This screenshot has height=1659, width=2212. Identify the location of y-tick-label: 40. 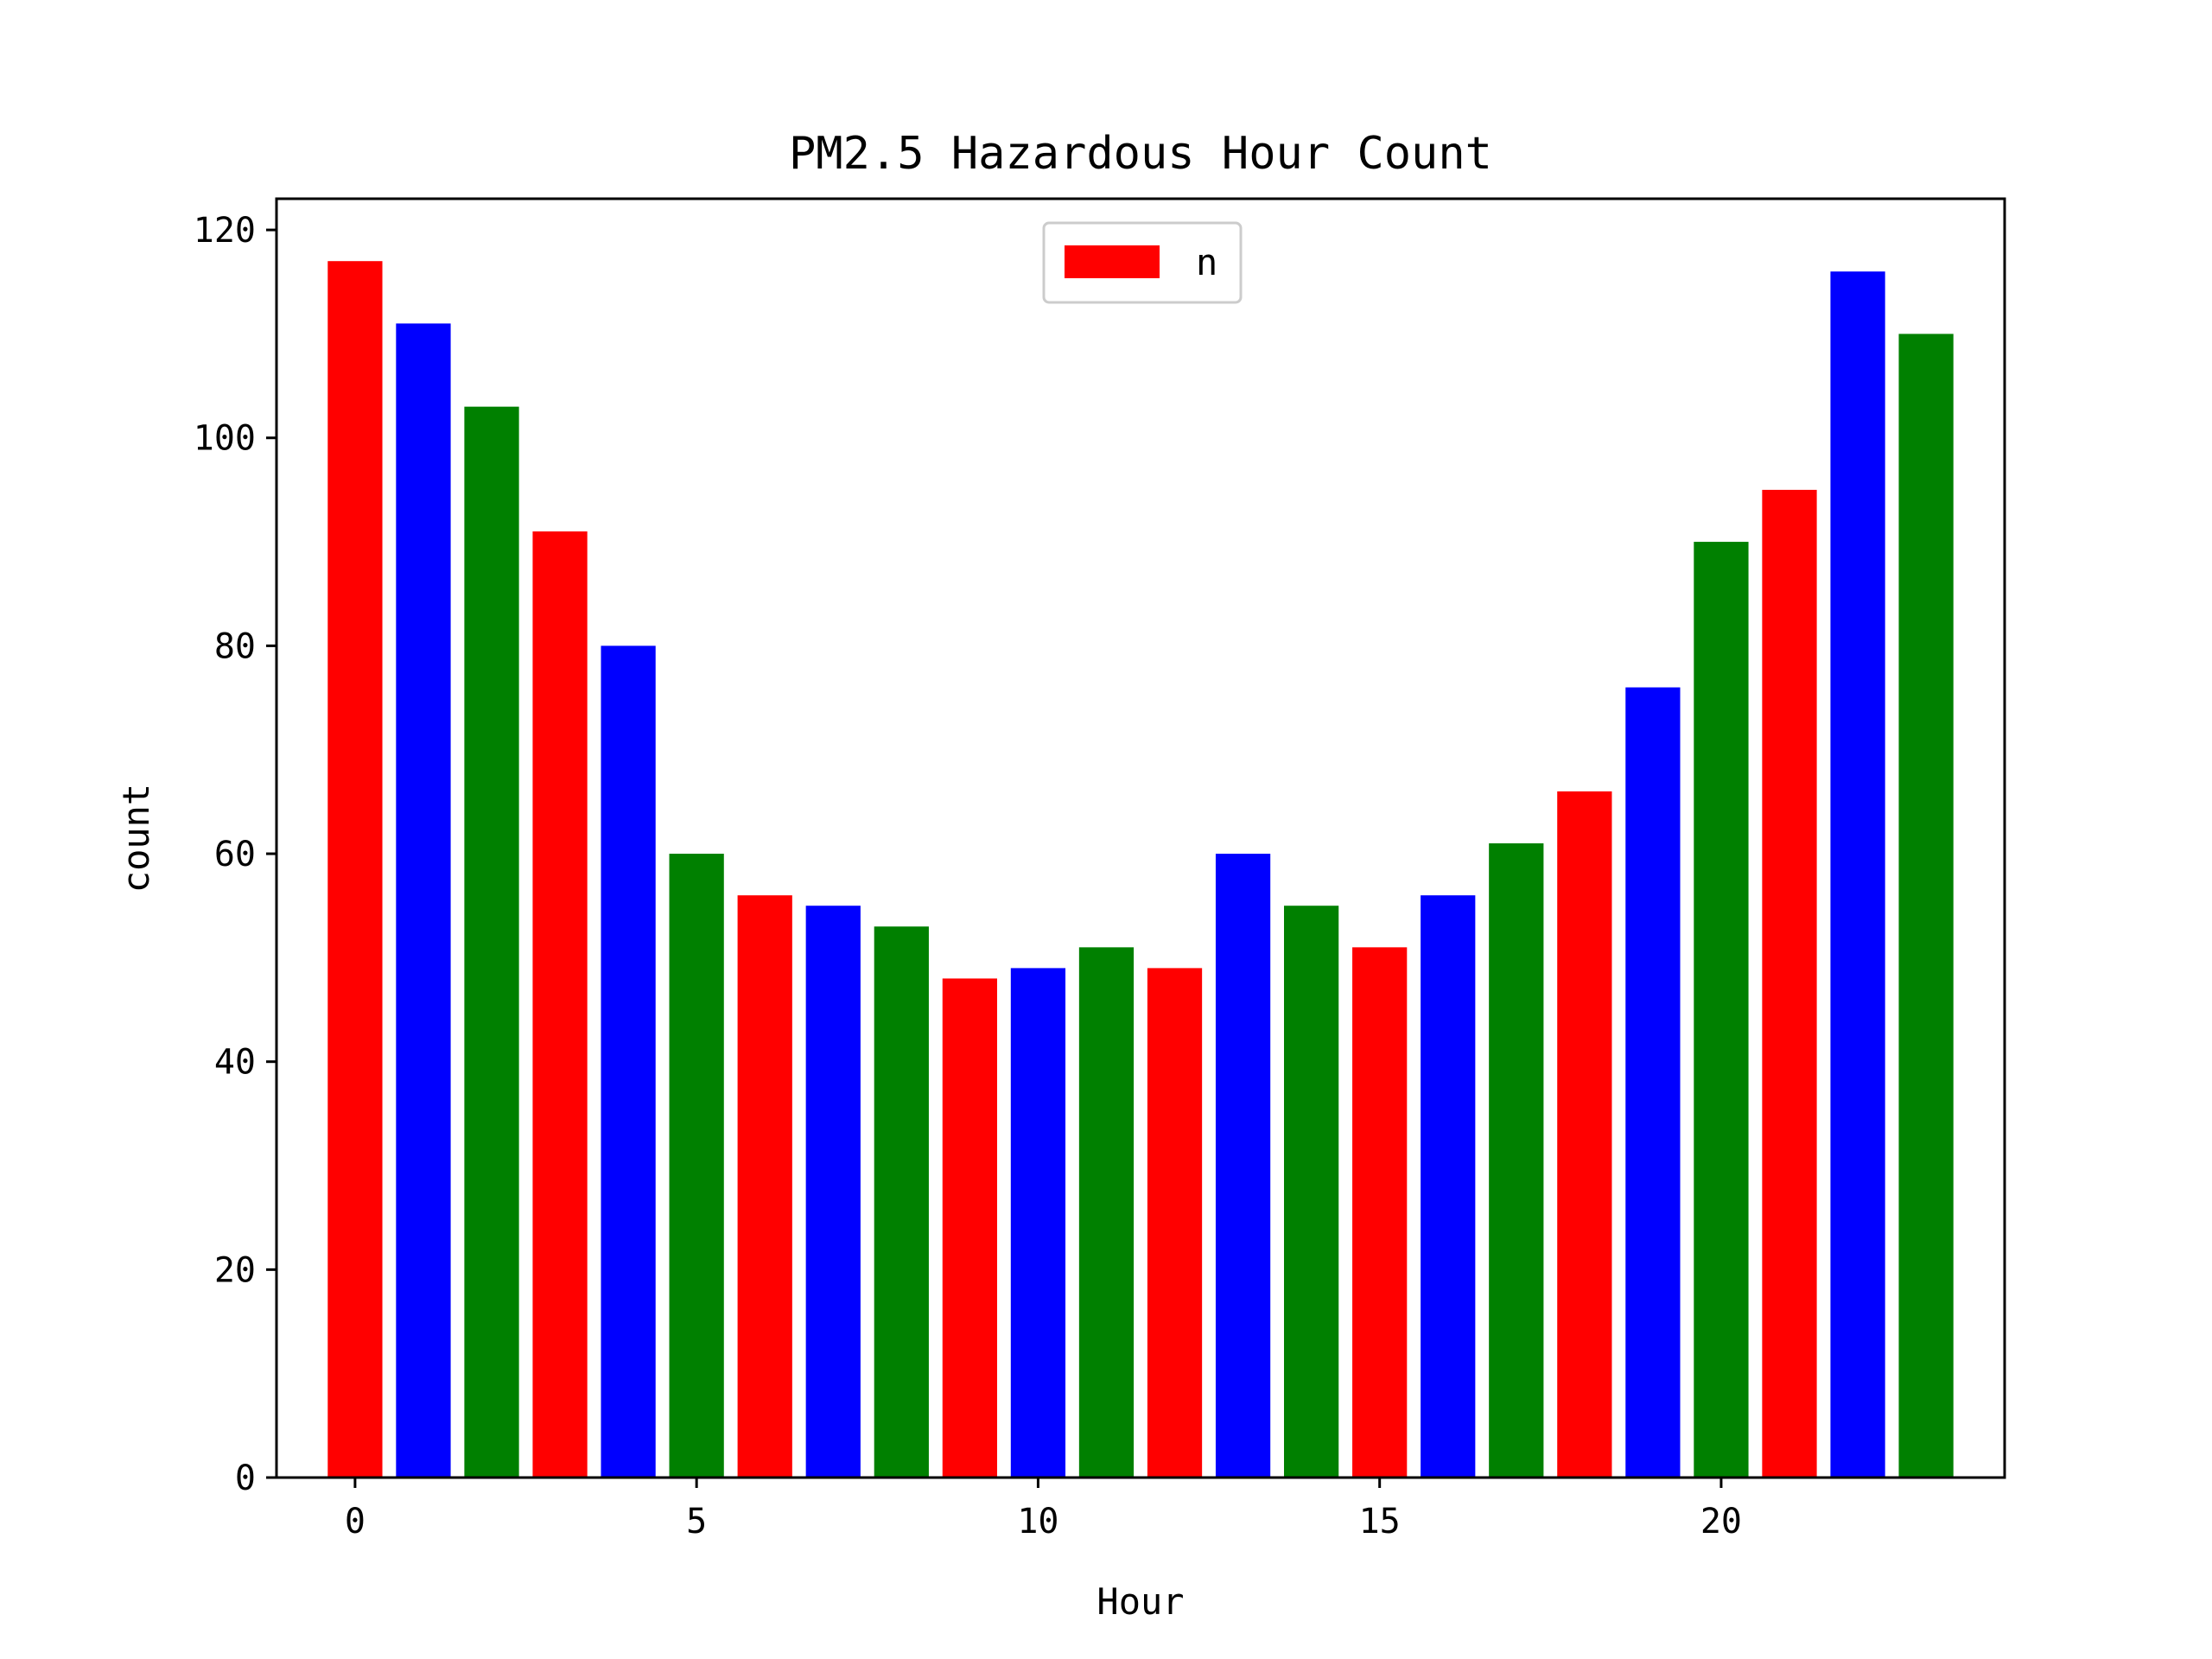
(235, 1063).